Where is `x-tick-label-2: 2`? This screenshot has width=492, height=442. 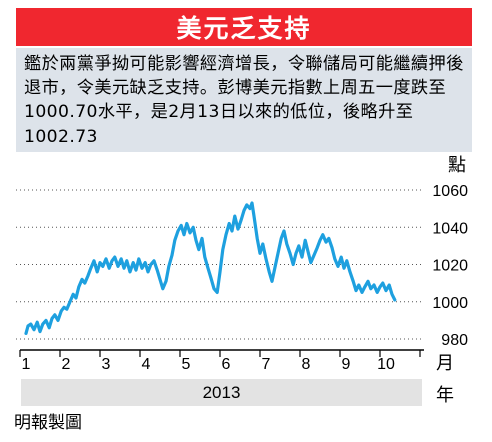
x-tick-label-2: 2 is located at coordinates (66, 364).